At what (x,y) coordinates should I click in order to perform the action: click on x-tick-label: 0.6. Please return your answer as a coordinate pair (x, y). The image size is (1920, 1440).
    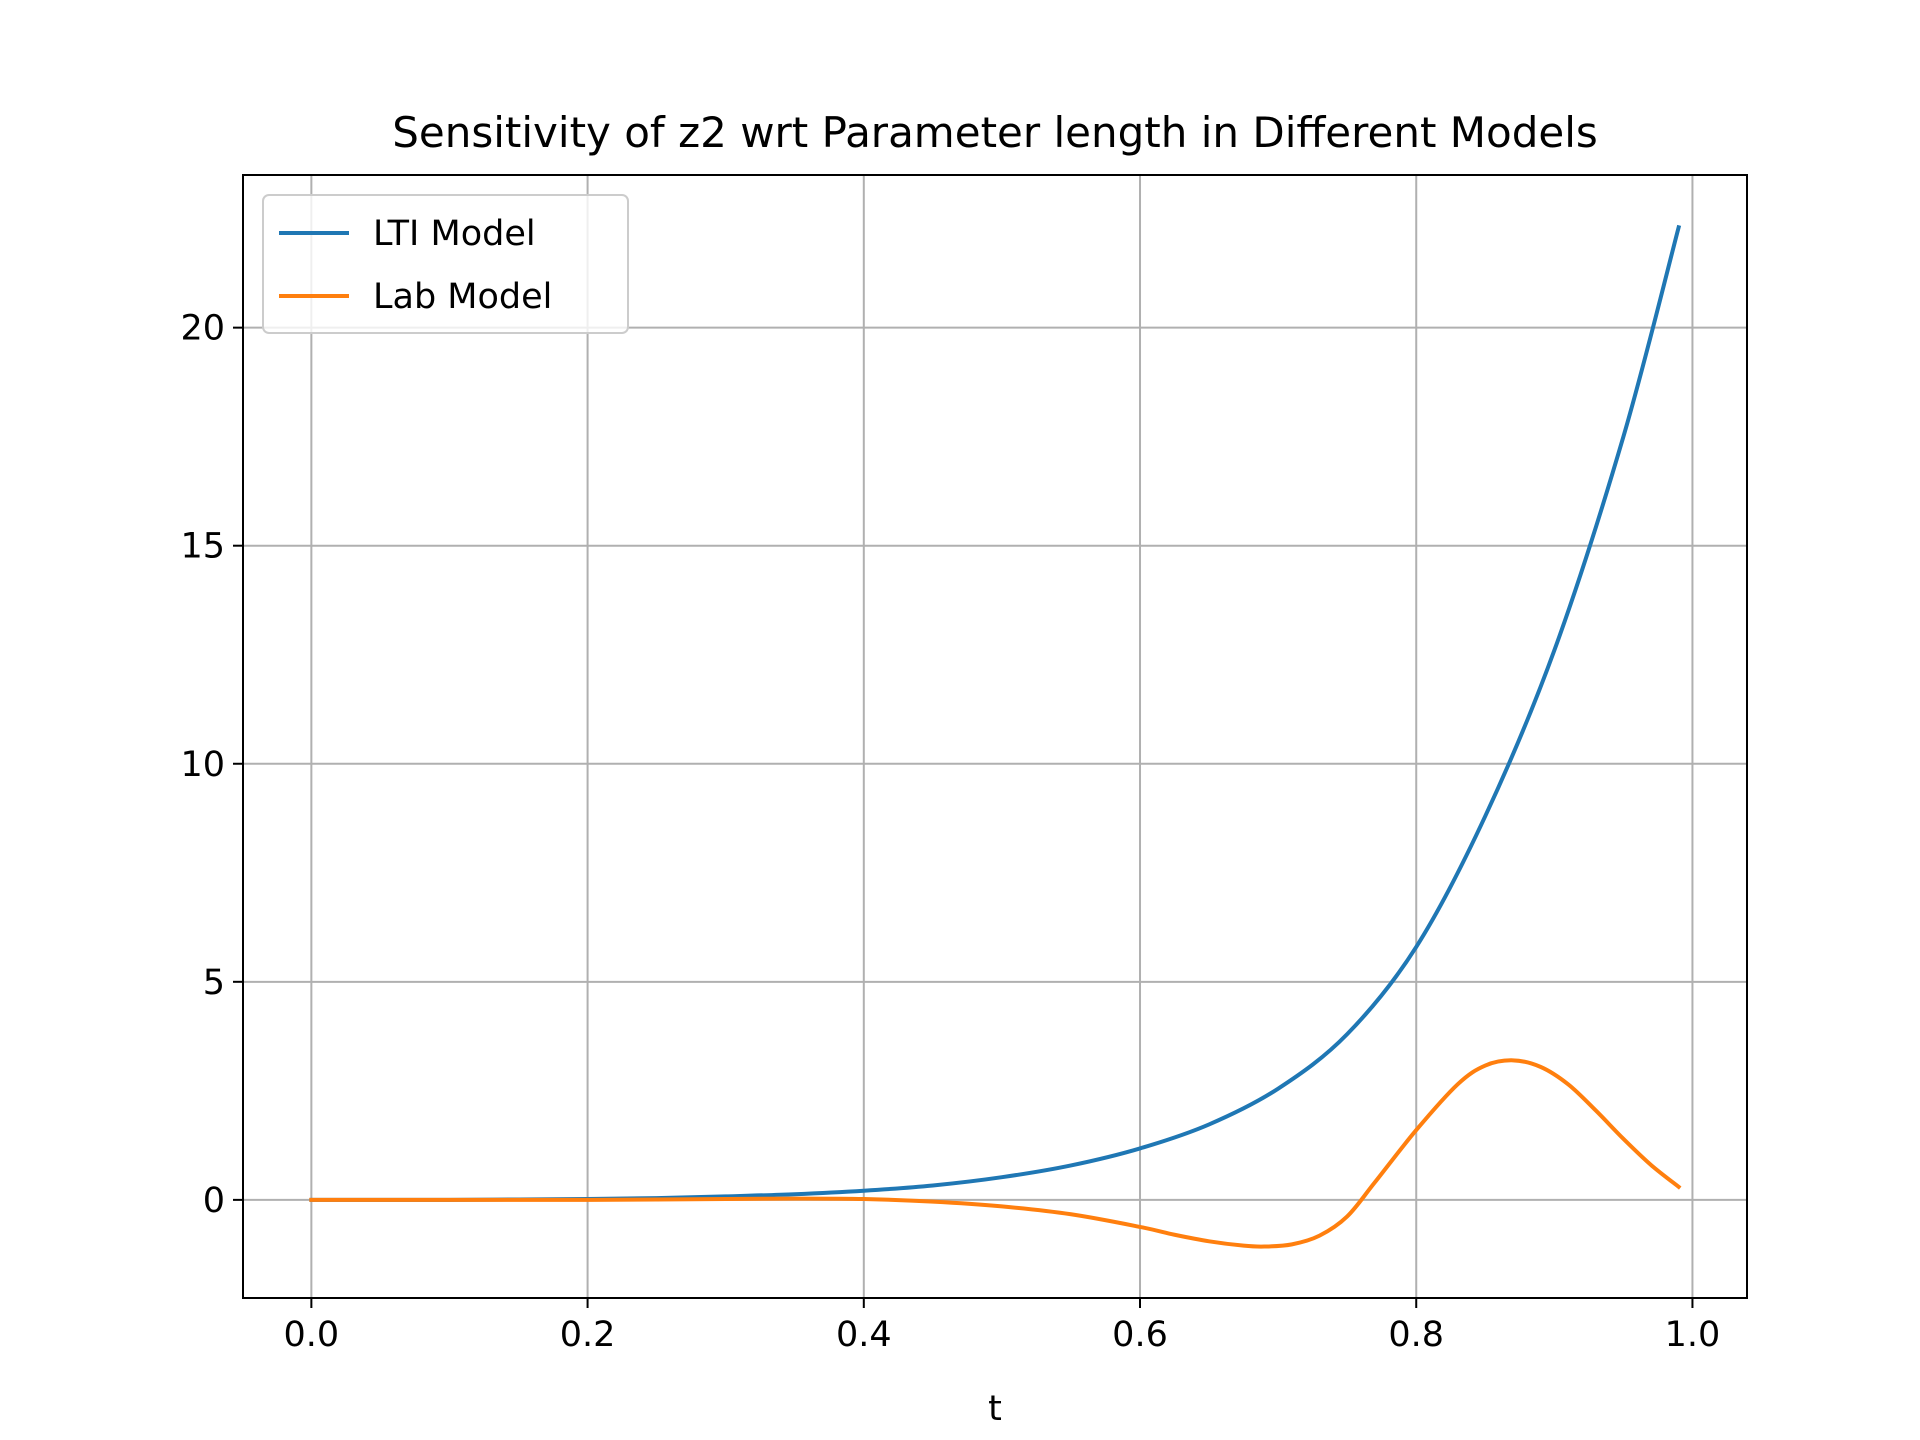
    Looking at the image, I should click on (1140, 1335).